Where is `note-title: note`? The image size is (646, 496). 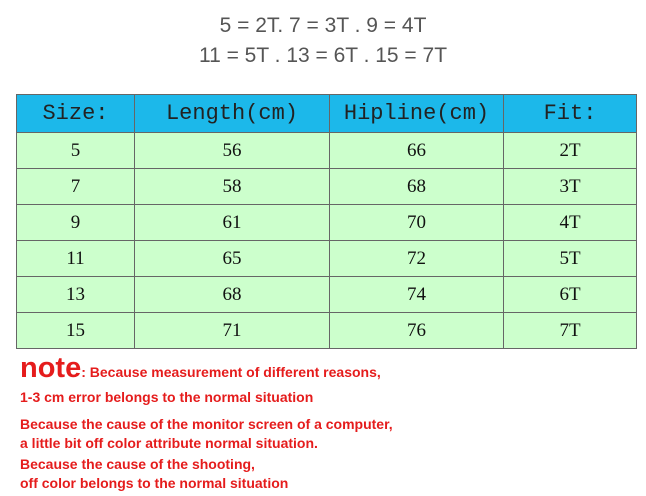 note-title: note is located at coordinates (51, 368).